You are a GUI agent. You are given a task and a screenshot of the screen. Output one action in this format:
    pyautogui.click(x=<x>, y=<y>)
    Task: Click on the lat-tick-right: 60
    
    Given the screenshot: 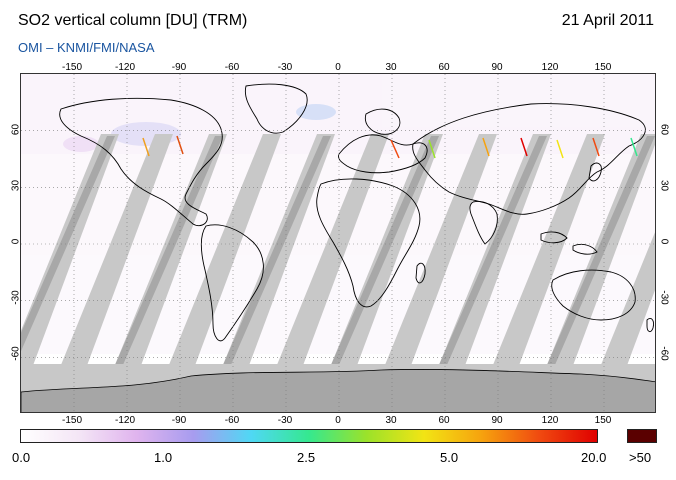 What is the action you would take?
    pyautogui.click(x=664, y=129)
    